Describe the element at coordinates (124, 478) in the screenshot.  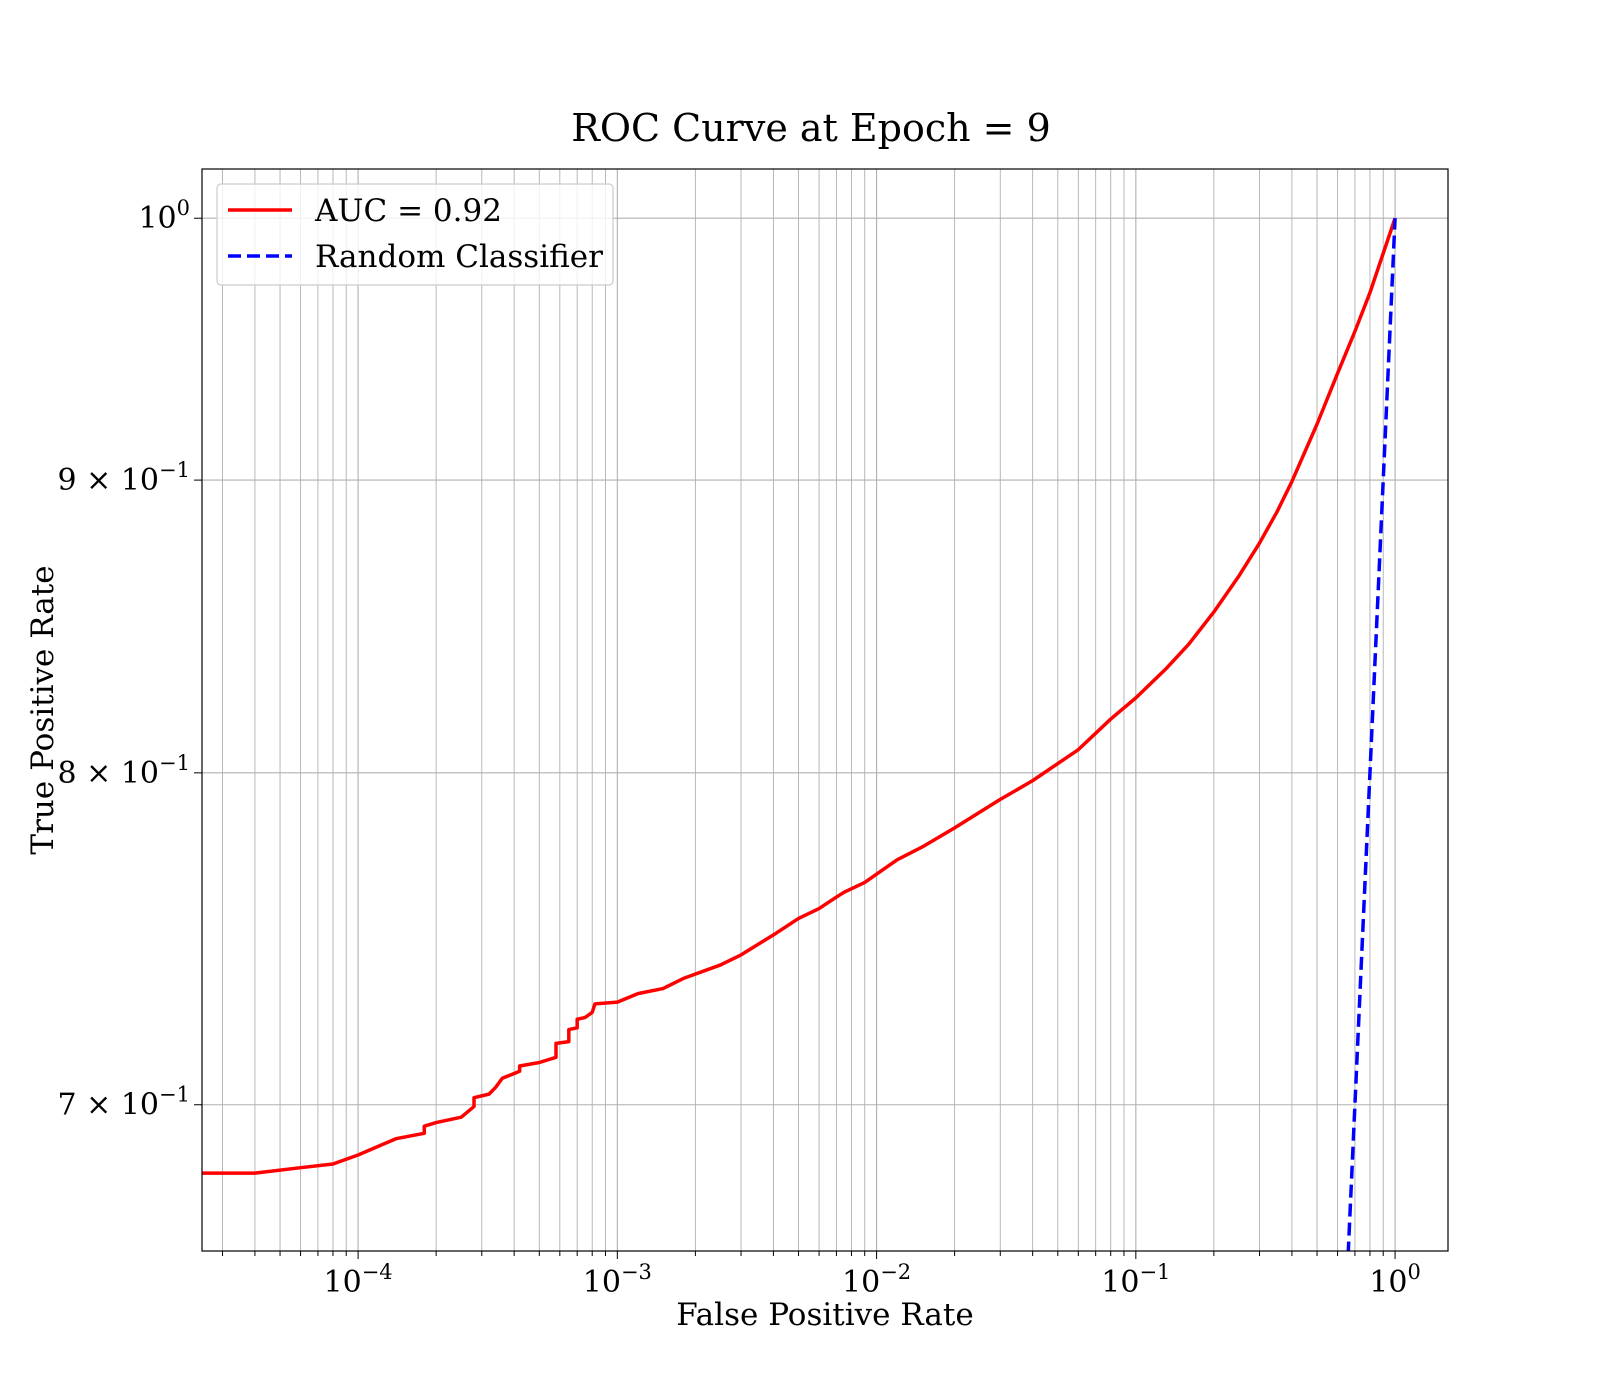
I see `y-tick-label: 9 × 10⁻¹` at that location.